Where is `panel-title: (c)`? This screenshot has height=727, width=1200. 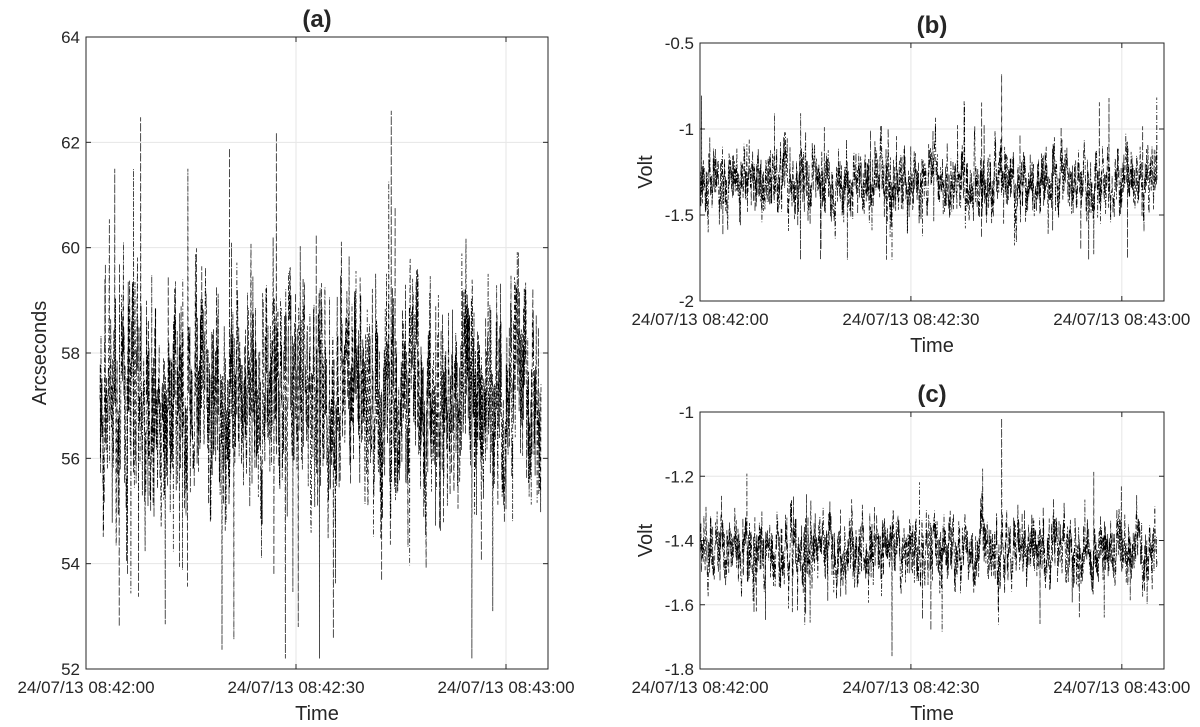 panel-title: (c) is located at coordinates (931, 394).